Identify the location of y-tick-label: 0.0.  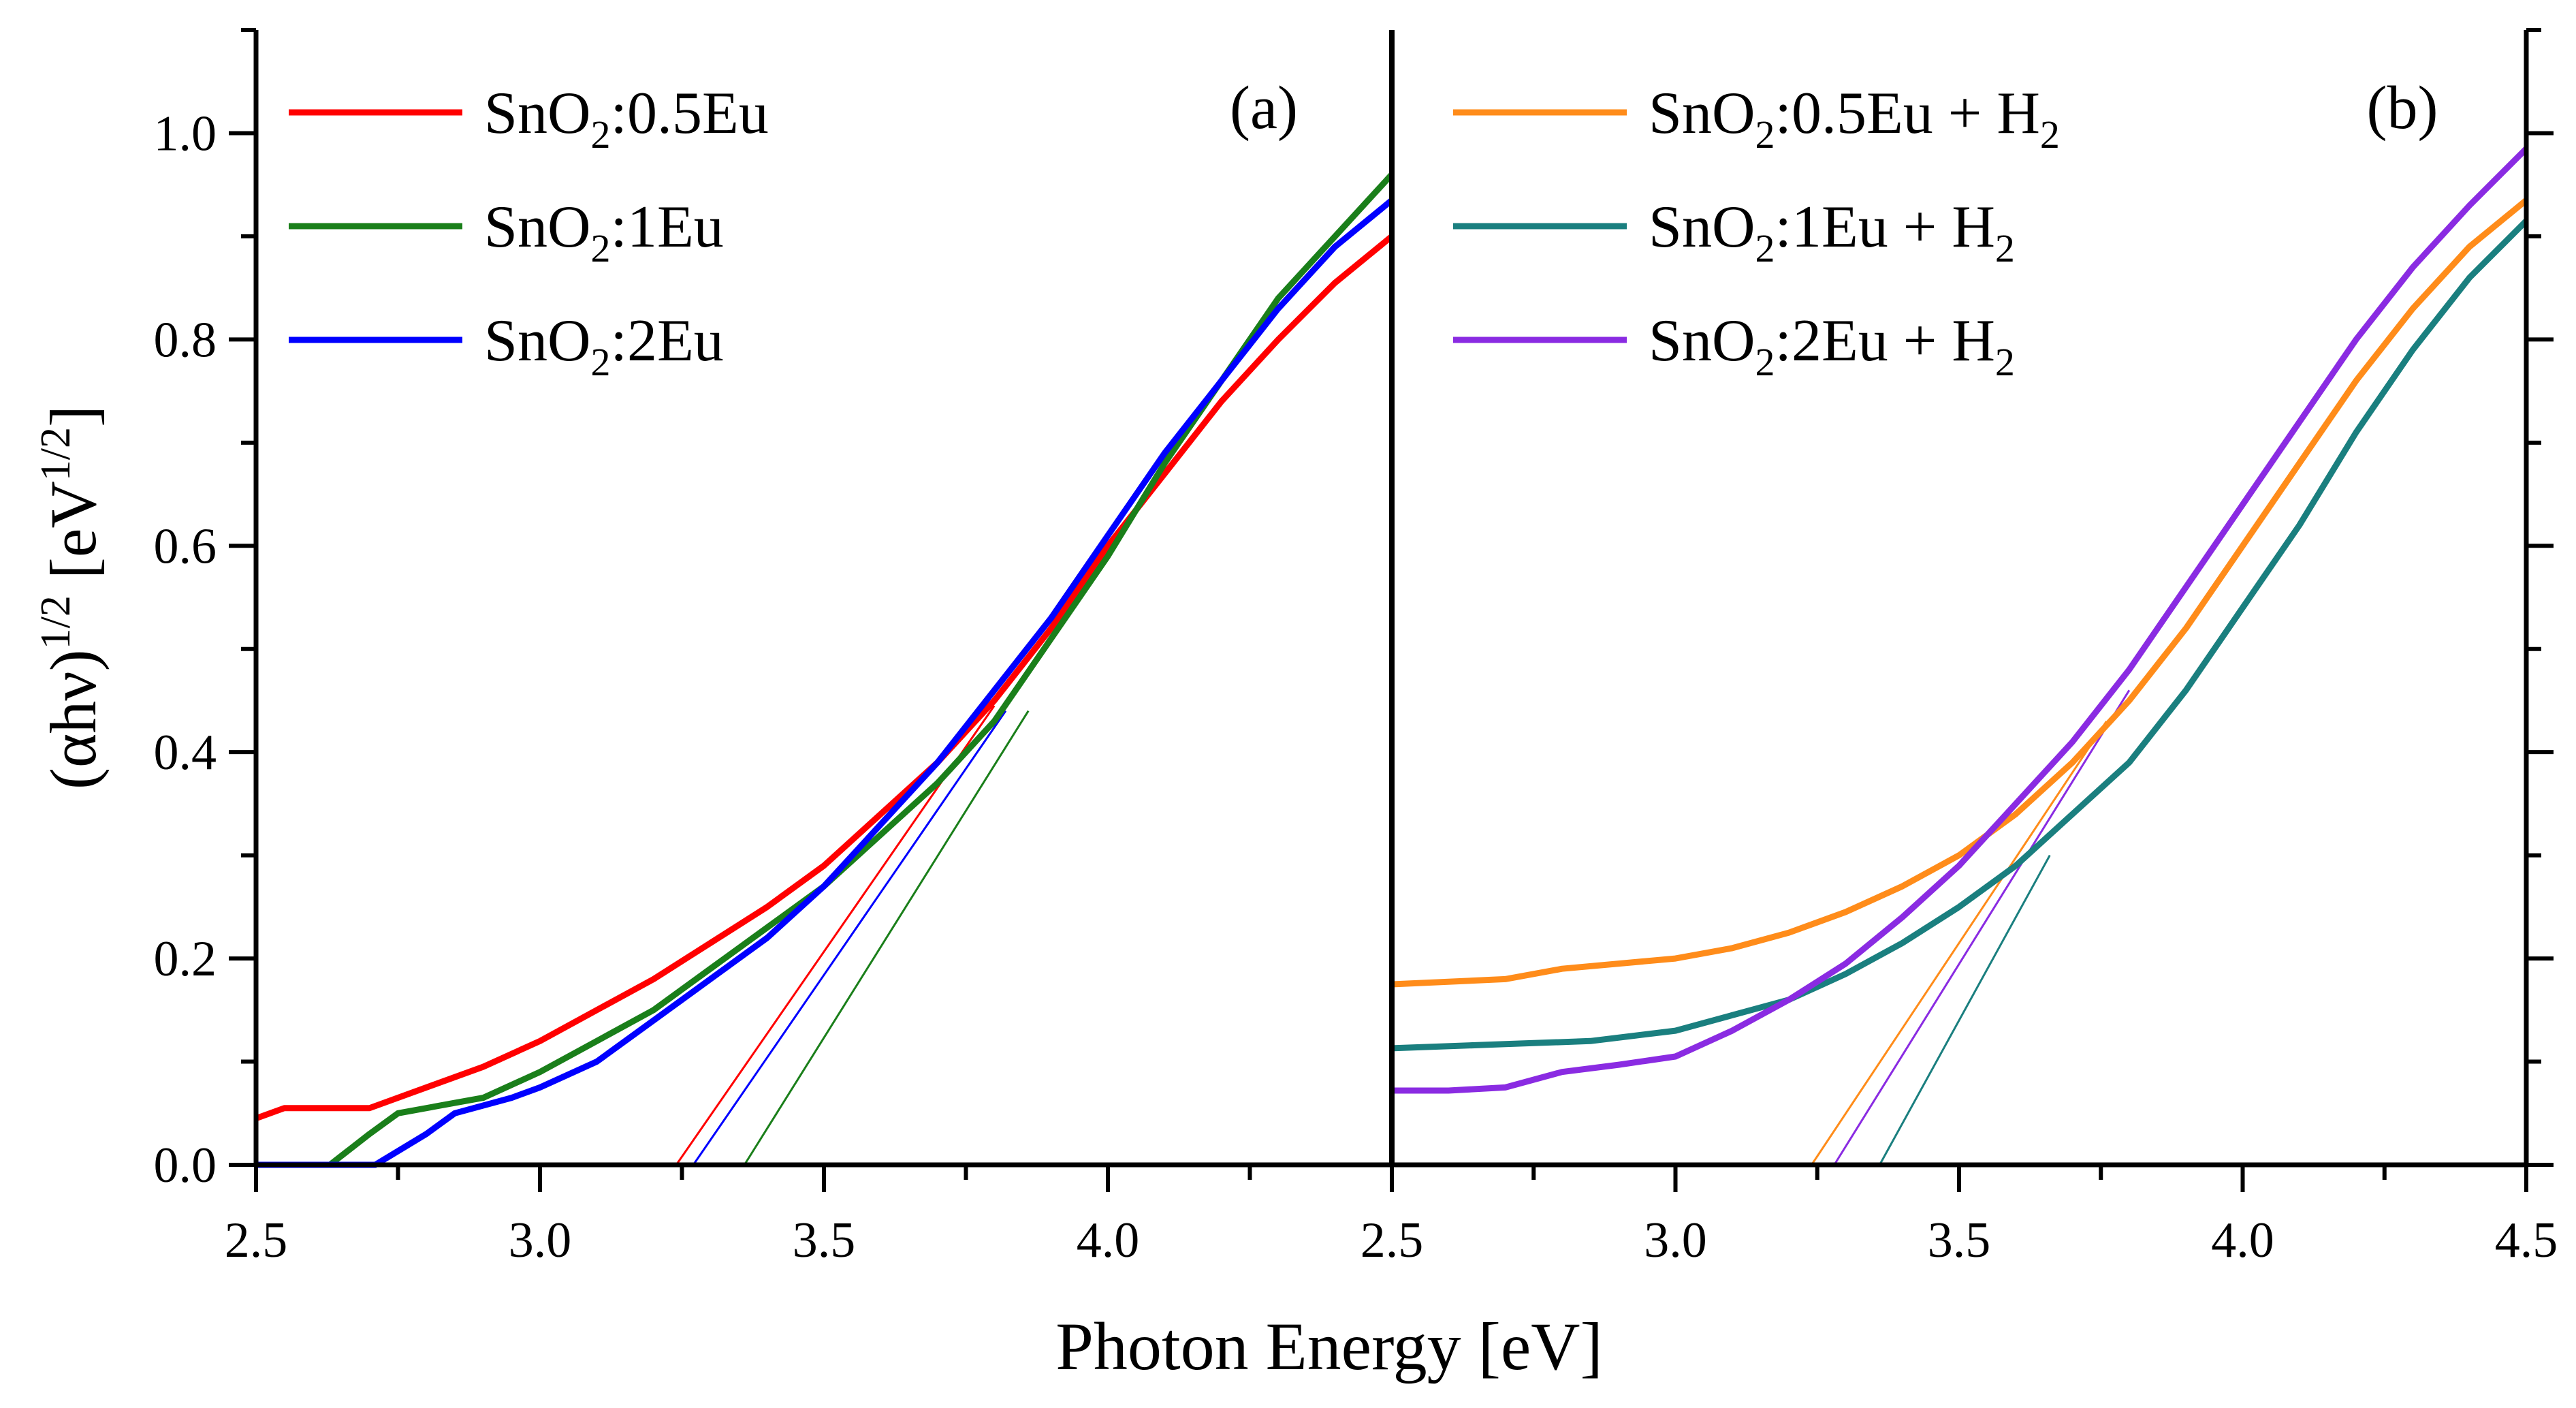
(185, 1165).